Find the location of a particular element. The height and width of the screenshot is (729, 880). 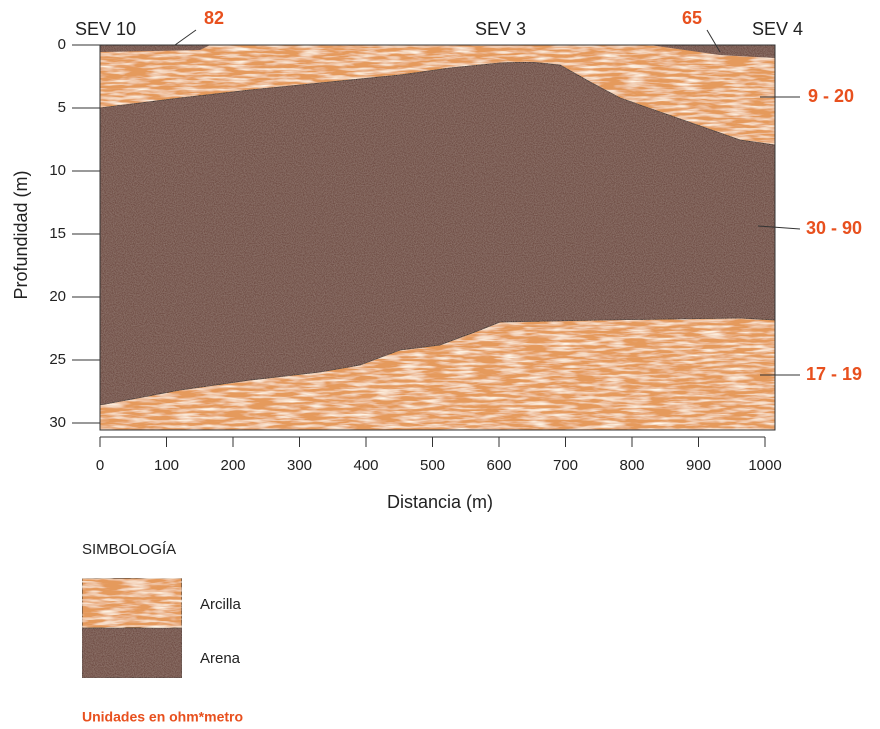

sounding-label: SEV 10 is located at coordinates (105, 29).